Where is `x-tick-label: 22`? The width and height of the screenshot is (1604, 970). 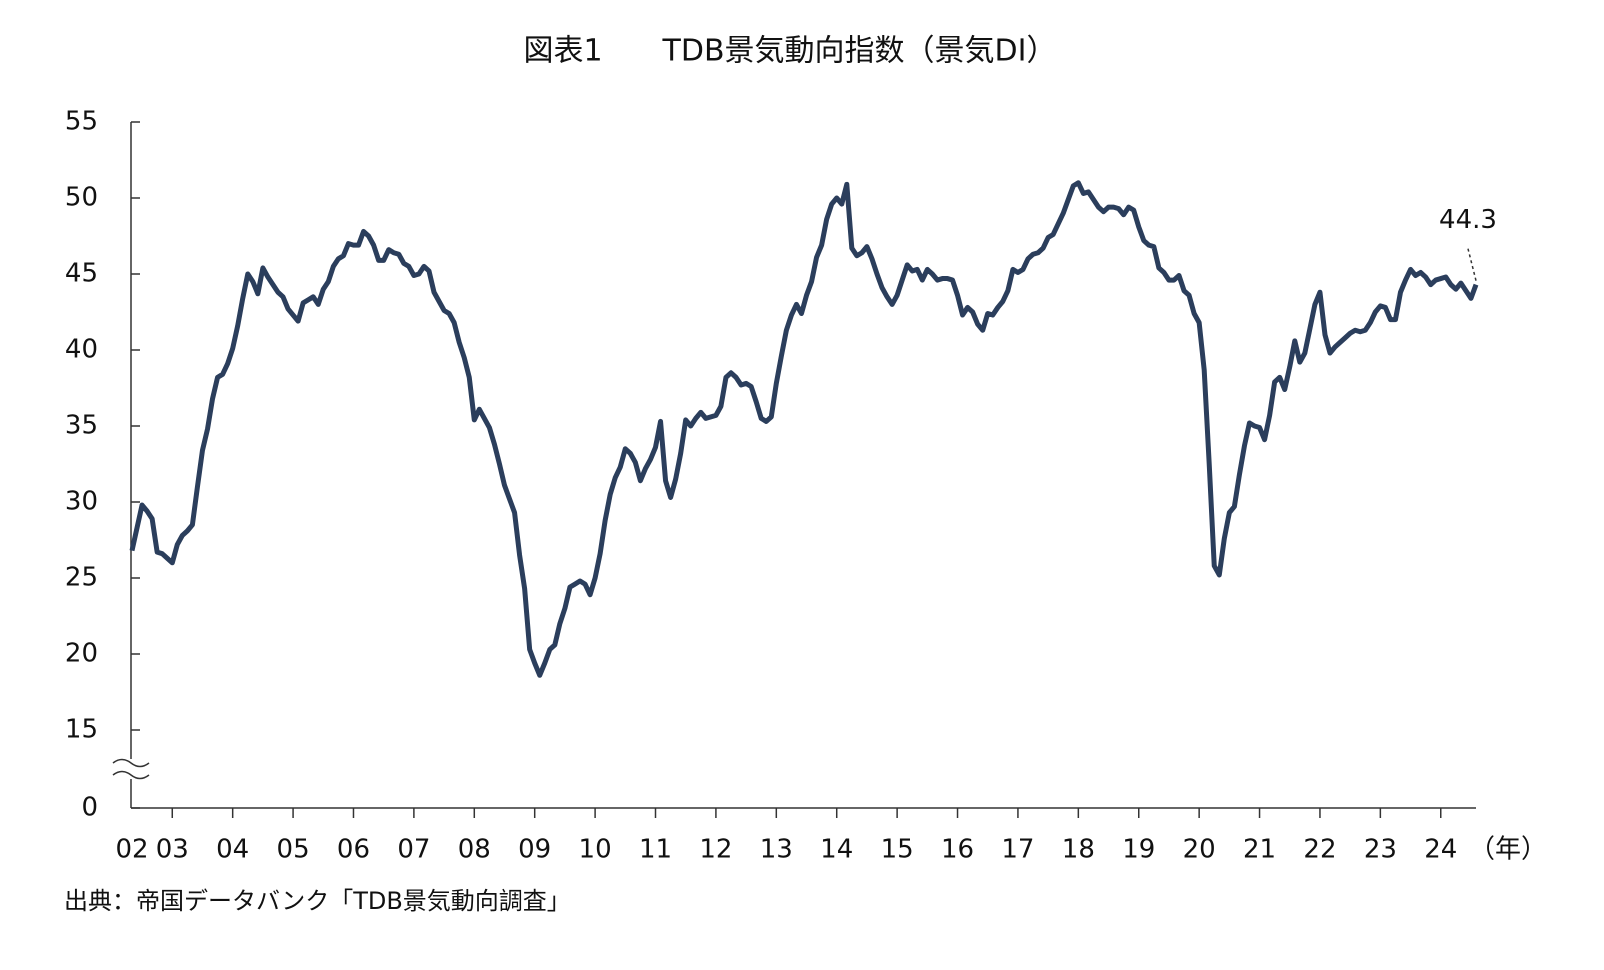 x-tick-label: 22 is located at coordinates (1319, 850).